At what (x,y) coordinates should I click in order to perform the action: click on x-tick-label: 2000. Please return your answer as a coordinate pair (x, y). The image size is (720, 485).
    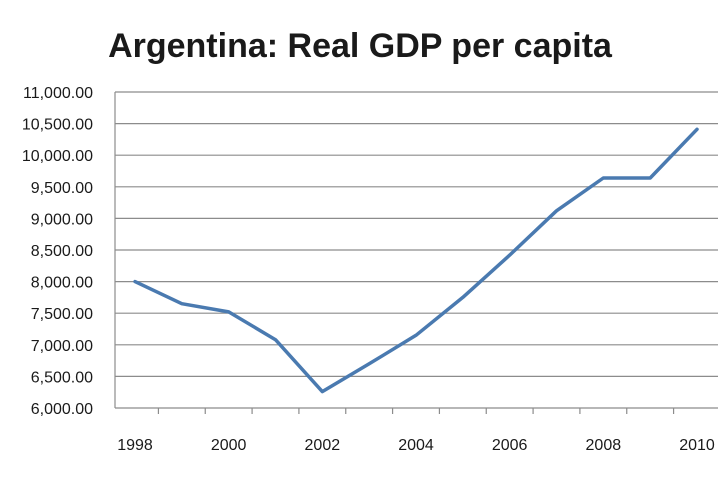
    Looking at the image, I should click on (229, 445).